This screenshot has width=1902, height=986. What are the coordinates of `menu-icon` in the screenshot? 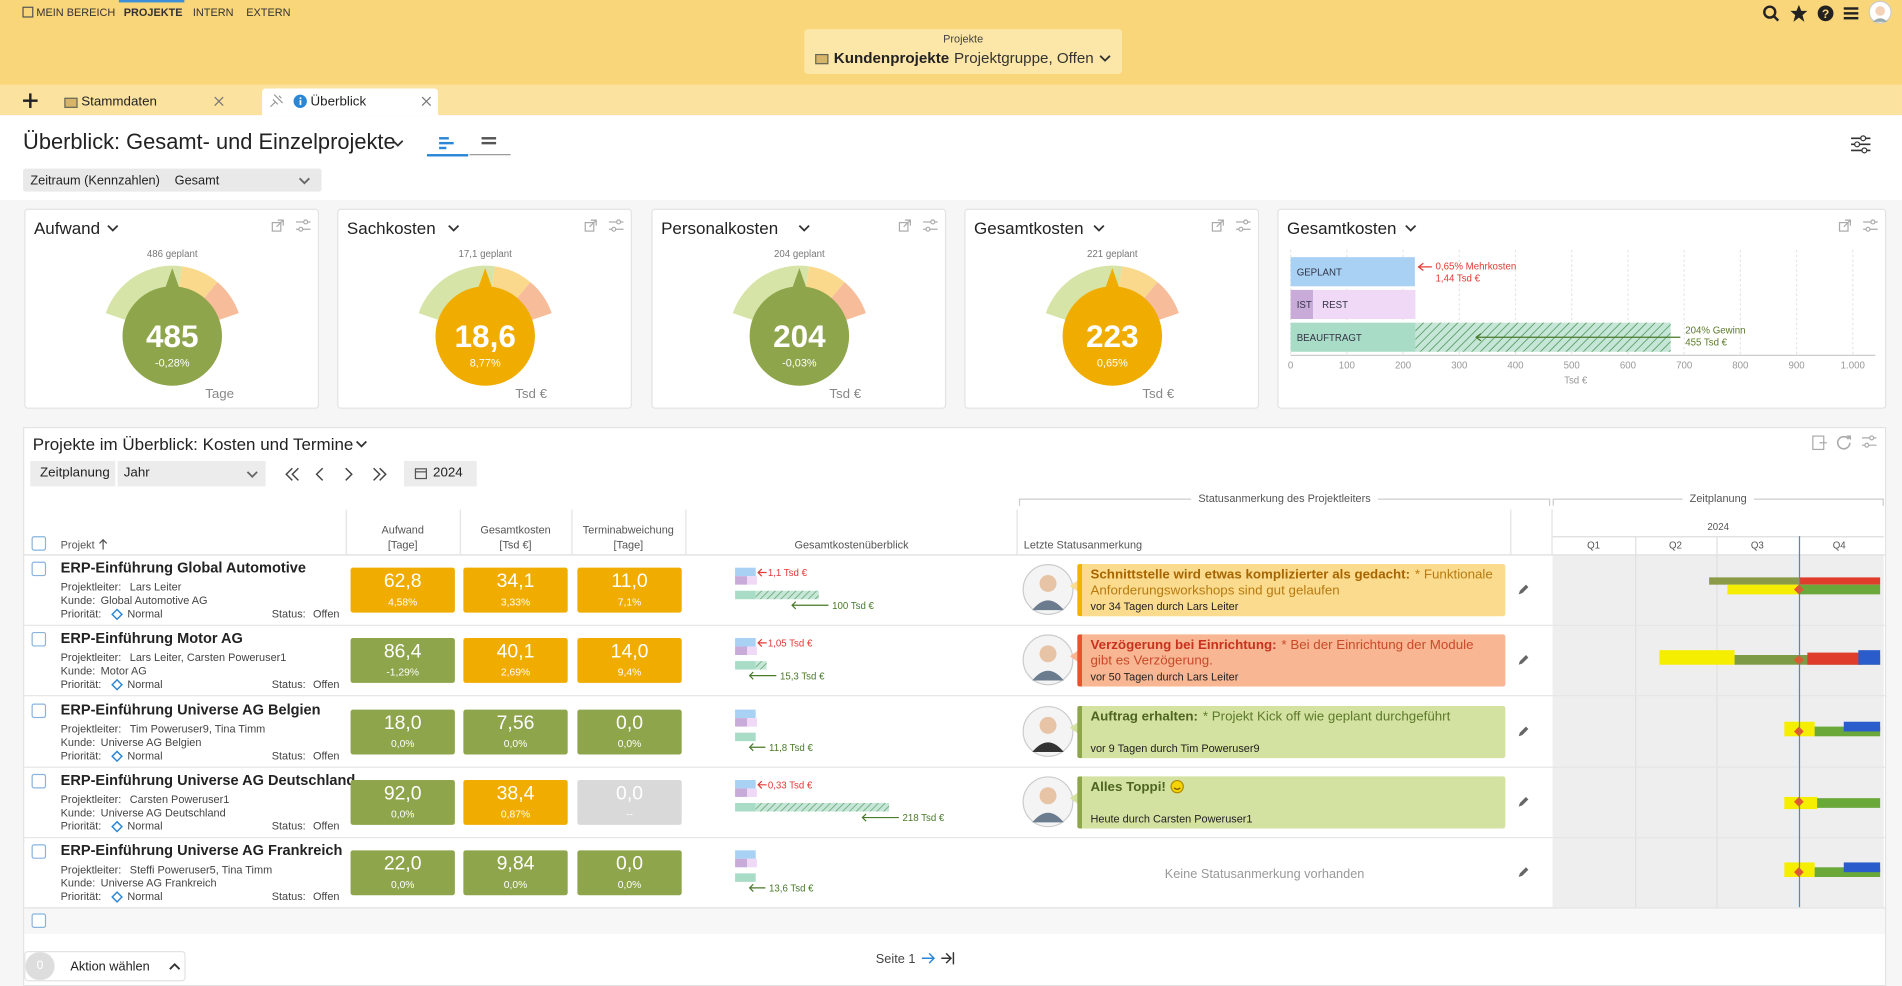 It's located at (1851, 13).